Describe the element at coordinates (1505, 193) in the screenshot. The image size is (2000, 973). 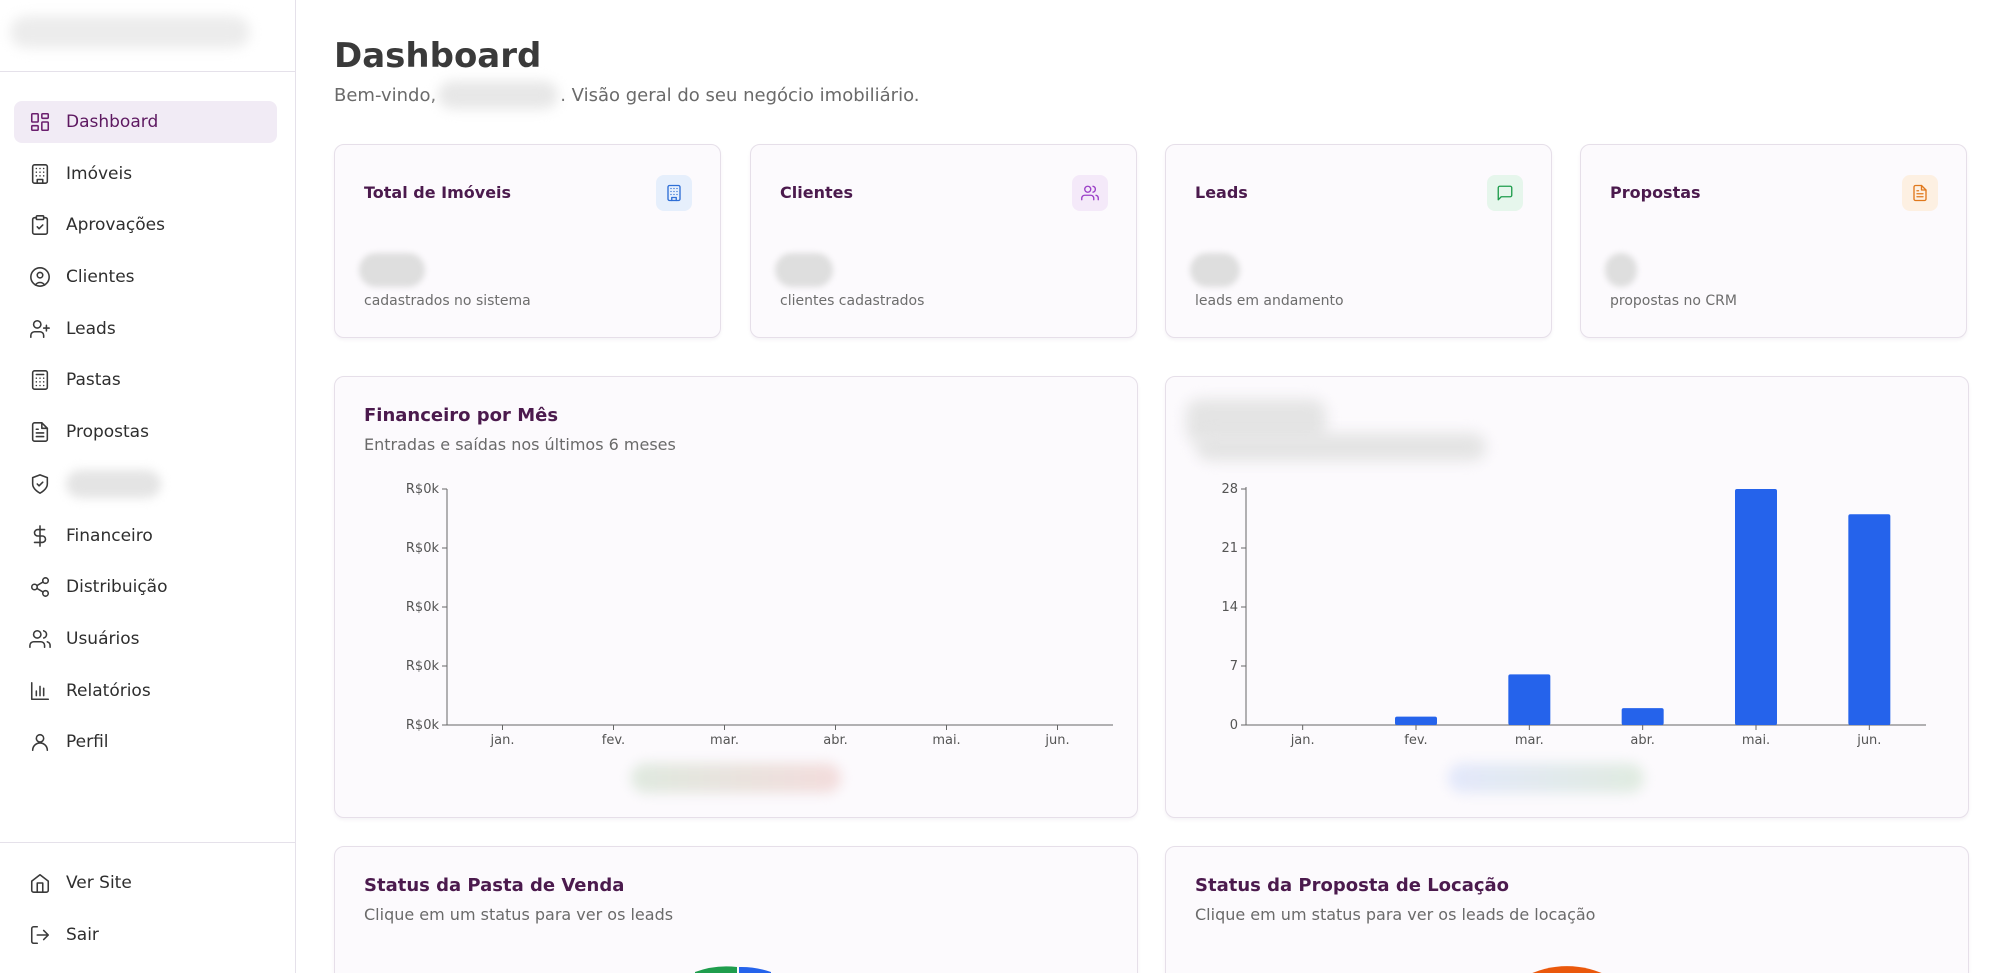
I see `message-icon` at that location.